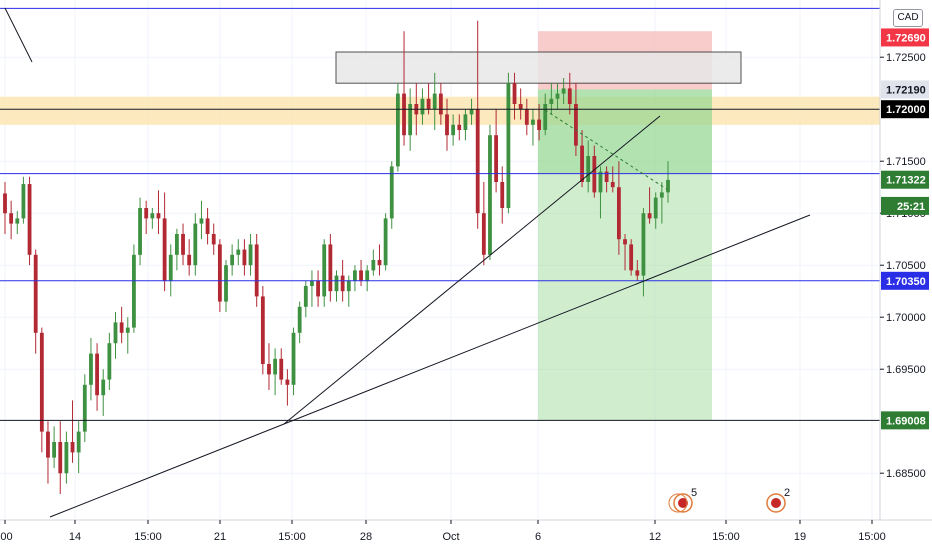 This screenshot has width=932, height=550. Describe the element at coordinates (776, 503) in the screenshot. I see `event-flag-center` at that location.